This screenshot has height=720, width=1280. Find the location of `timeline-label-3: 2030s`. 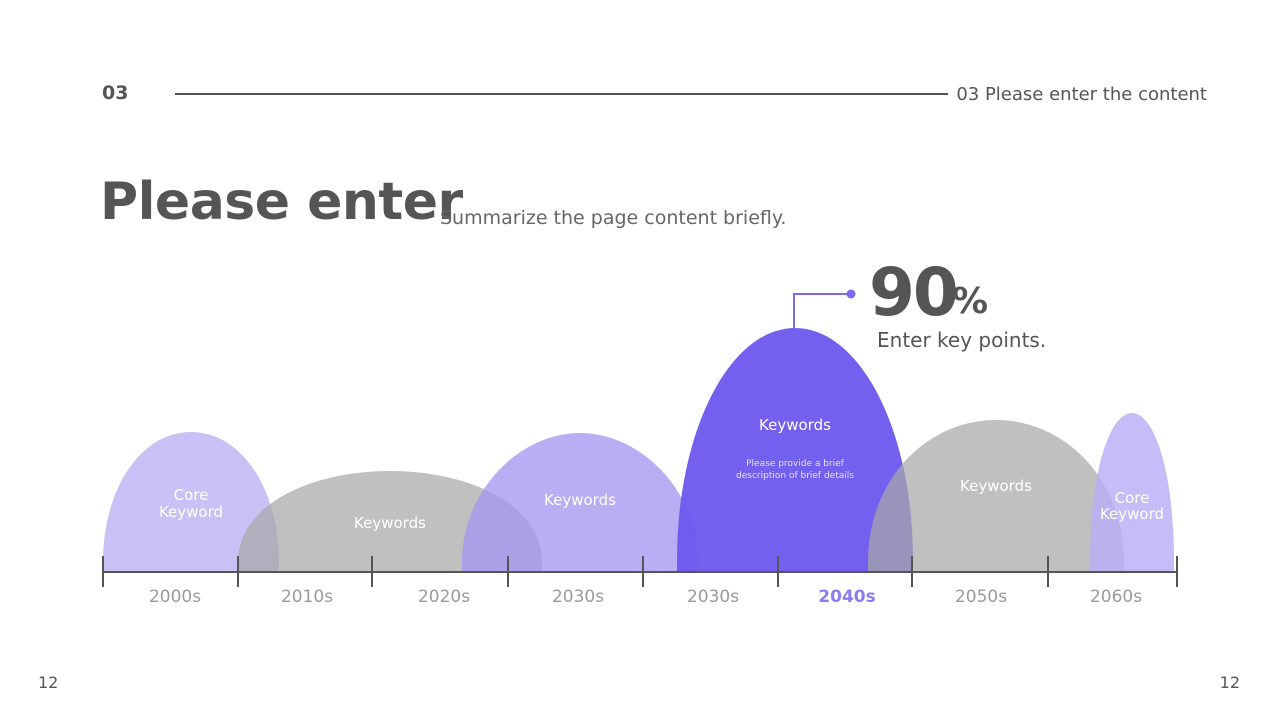

timeline-label-3: 2030s is located at coordinates (578, 597).